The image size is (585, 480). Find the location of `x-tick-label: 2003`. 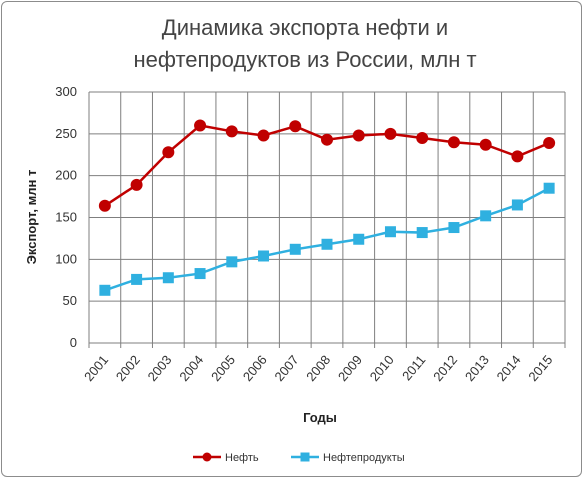

x-tick-label: 2003 is located at coordinates (160, 368).